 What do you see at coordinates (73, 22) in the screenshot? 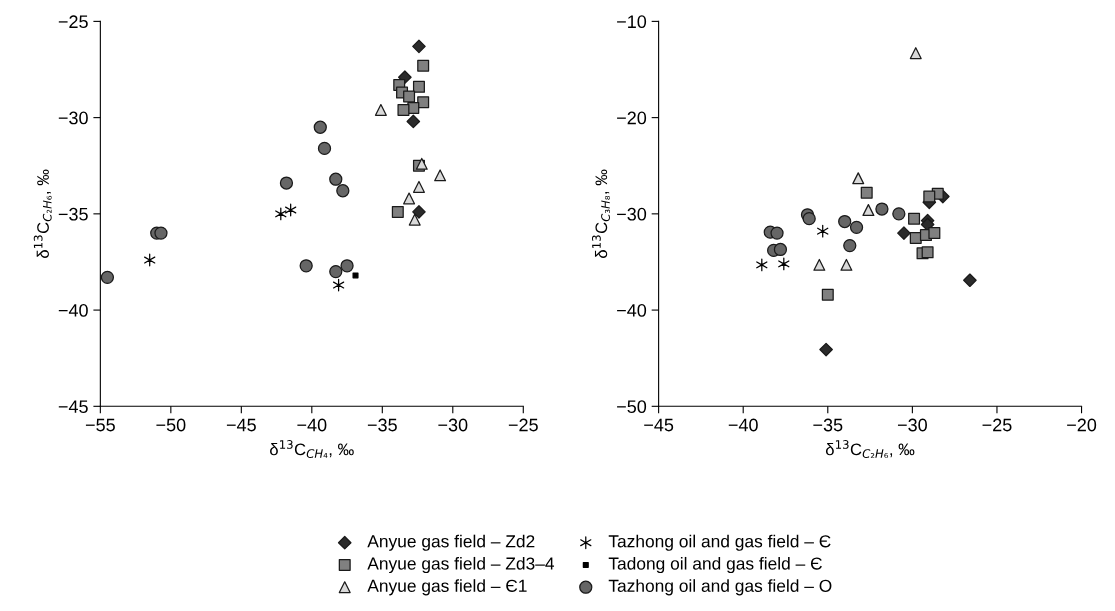
I see `y-tick-label: −25` at bounding box center [73, 22].